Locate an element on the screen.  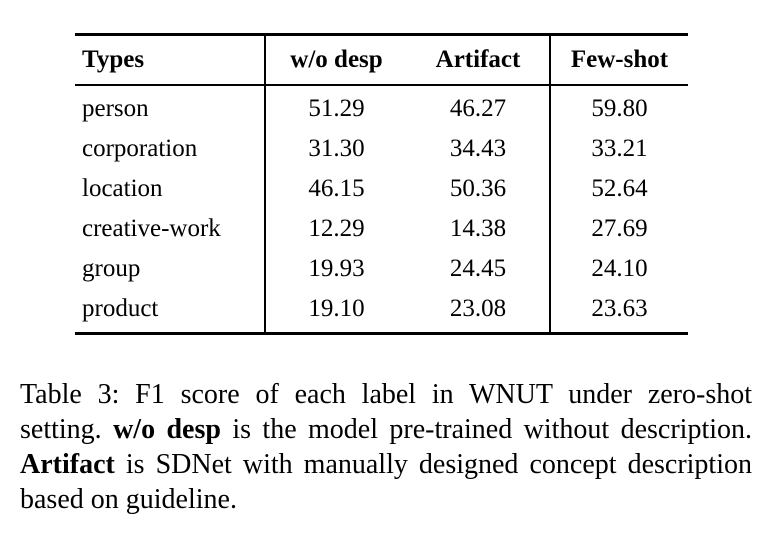
cell-wo-desp: 19.10 is located at coordinates (336, 308).